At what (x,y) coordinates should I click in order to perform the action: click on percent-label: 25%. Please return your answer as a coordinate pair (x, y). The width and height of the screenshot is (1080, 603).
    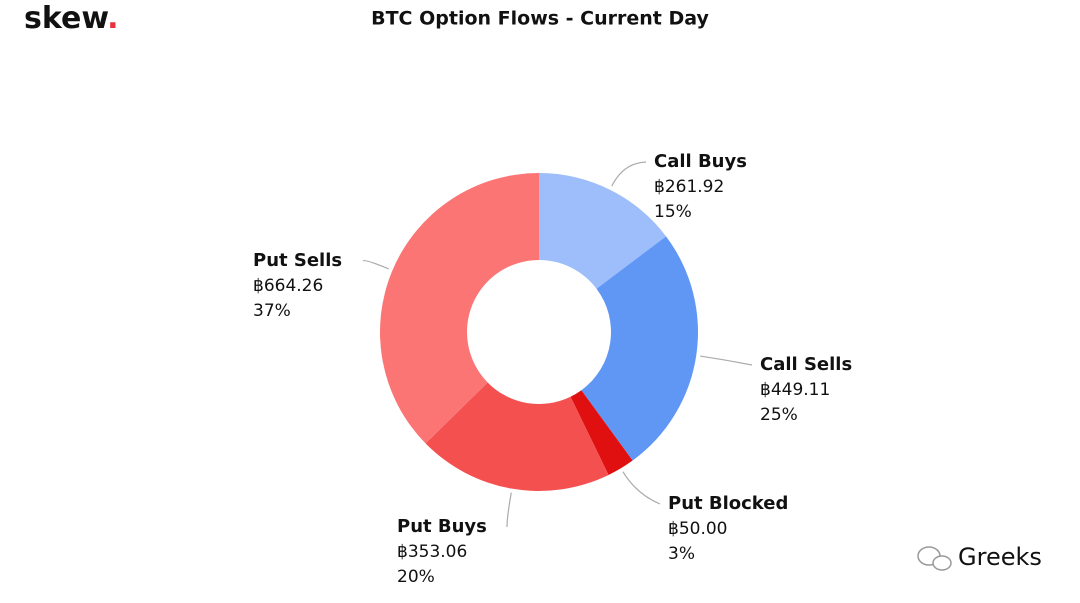
    Looking at the image, I should click on (779, 415).